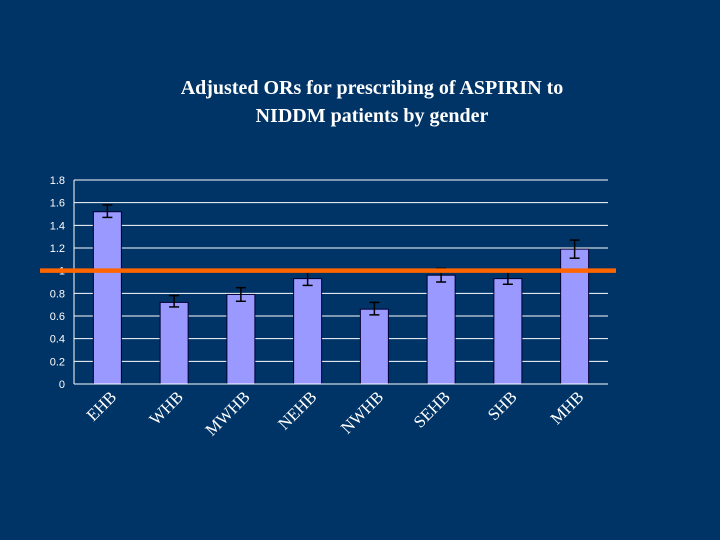 This screenshot has width=720, height=540. I want to click on x-tick-label: NWHB, so click(362, 412).